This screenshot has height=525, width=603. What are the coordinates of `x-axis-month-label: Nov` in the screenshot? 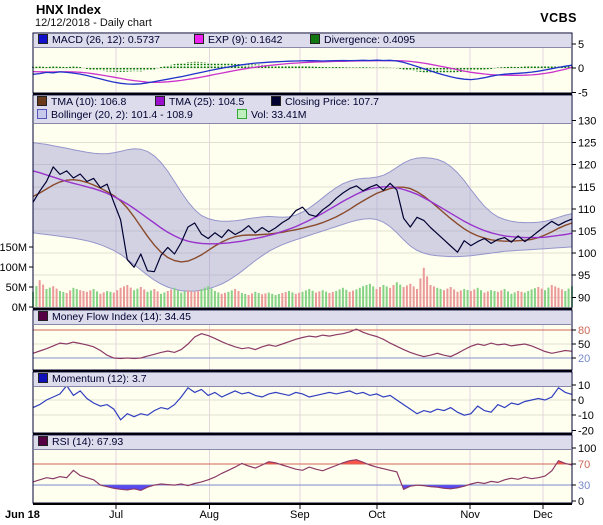 It's located at (470, 515).